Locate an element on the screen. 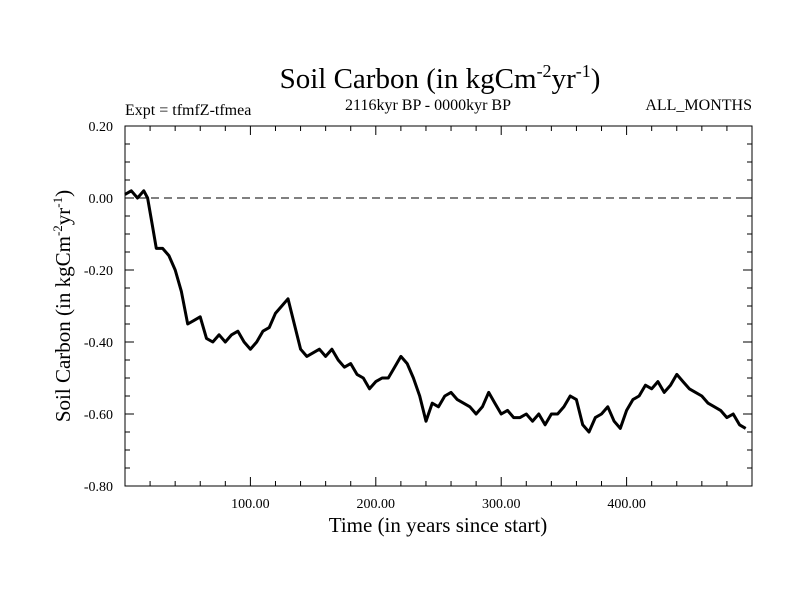  y-tick-label: -0.40 is located at coordinates (98, 343).